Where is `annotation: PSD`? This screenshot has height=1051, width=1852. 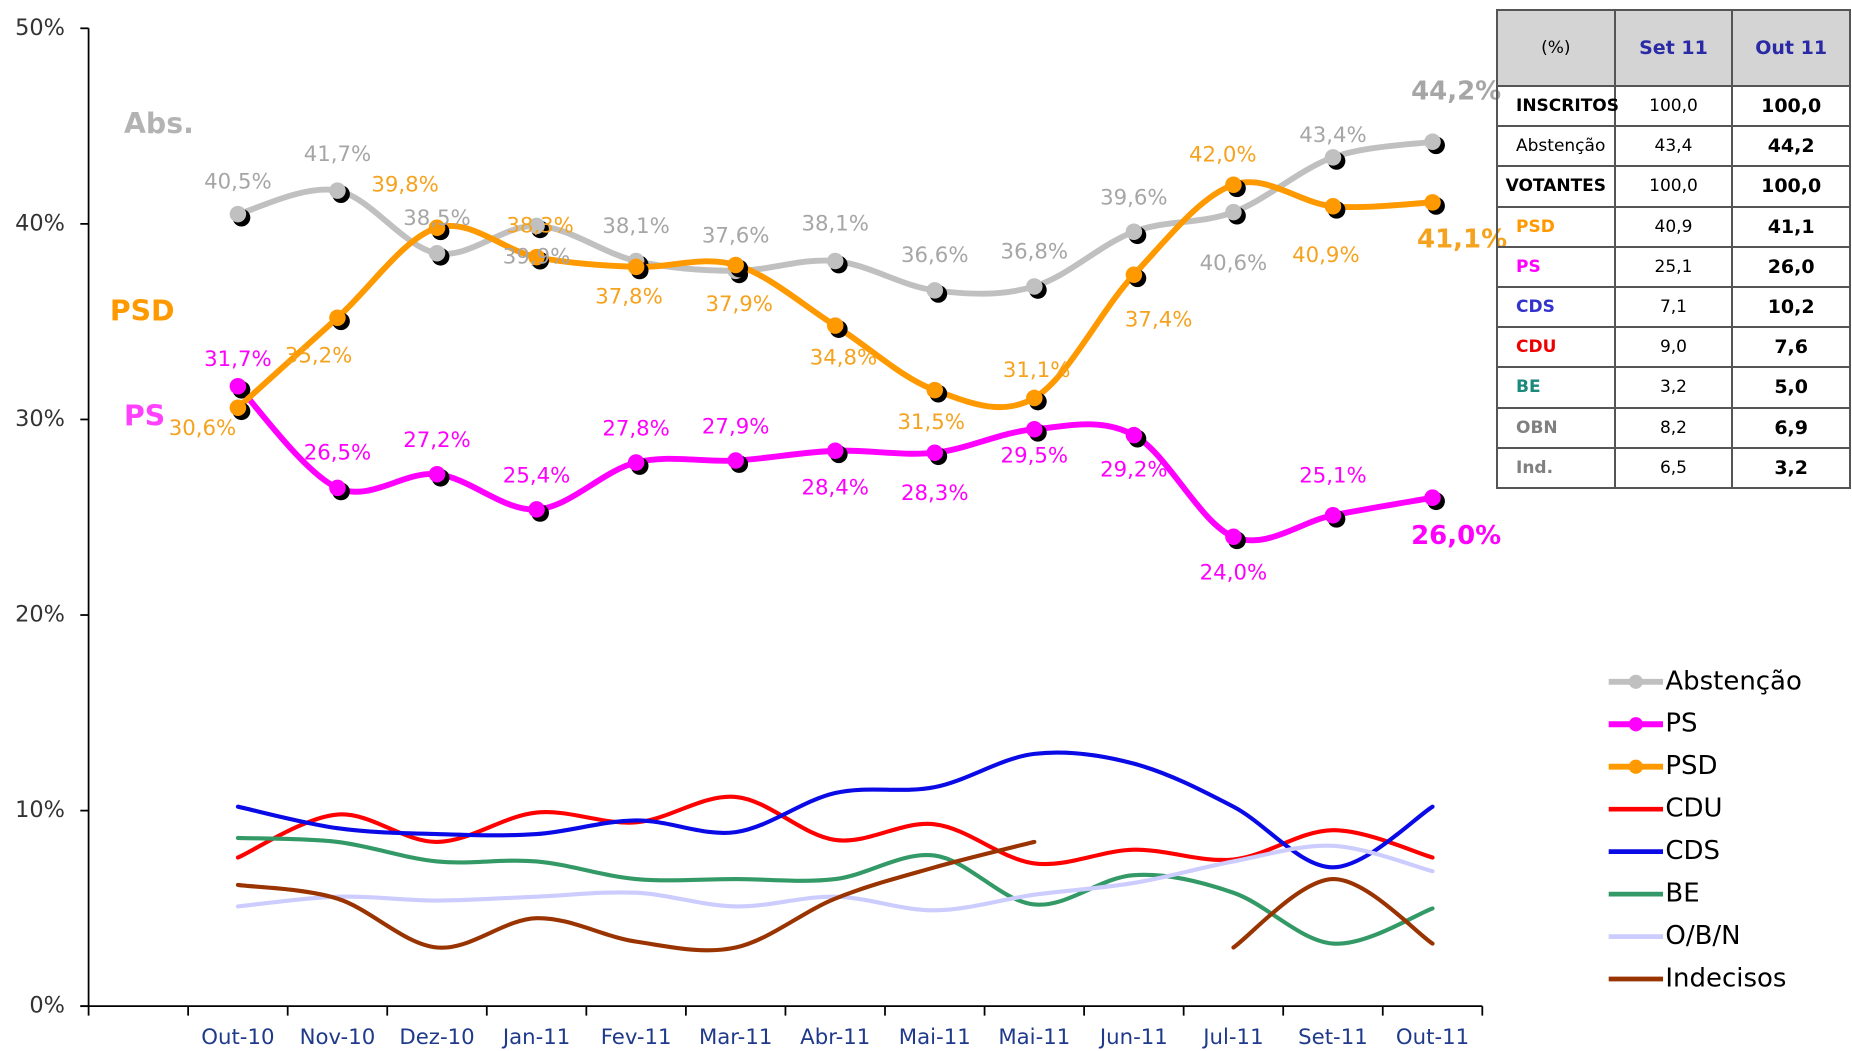
annotation: PSD is located at coordinates (142, 311).